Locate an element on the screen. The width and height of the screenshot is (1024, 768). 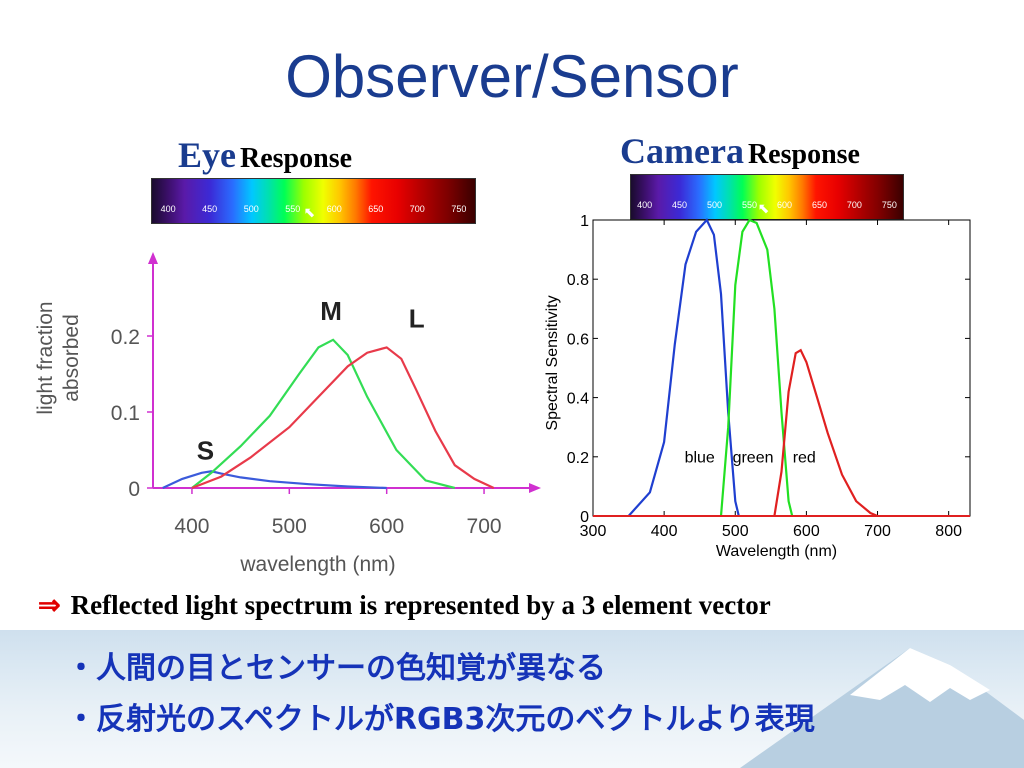
series-label-green: green is located at coordinates (753, 458).